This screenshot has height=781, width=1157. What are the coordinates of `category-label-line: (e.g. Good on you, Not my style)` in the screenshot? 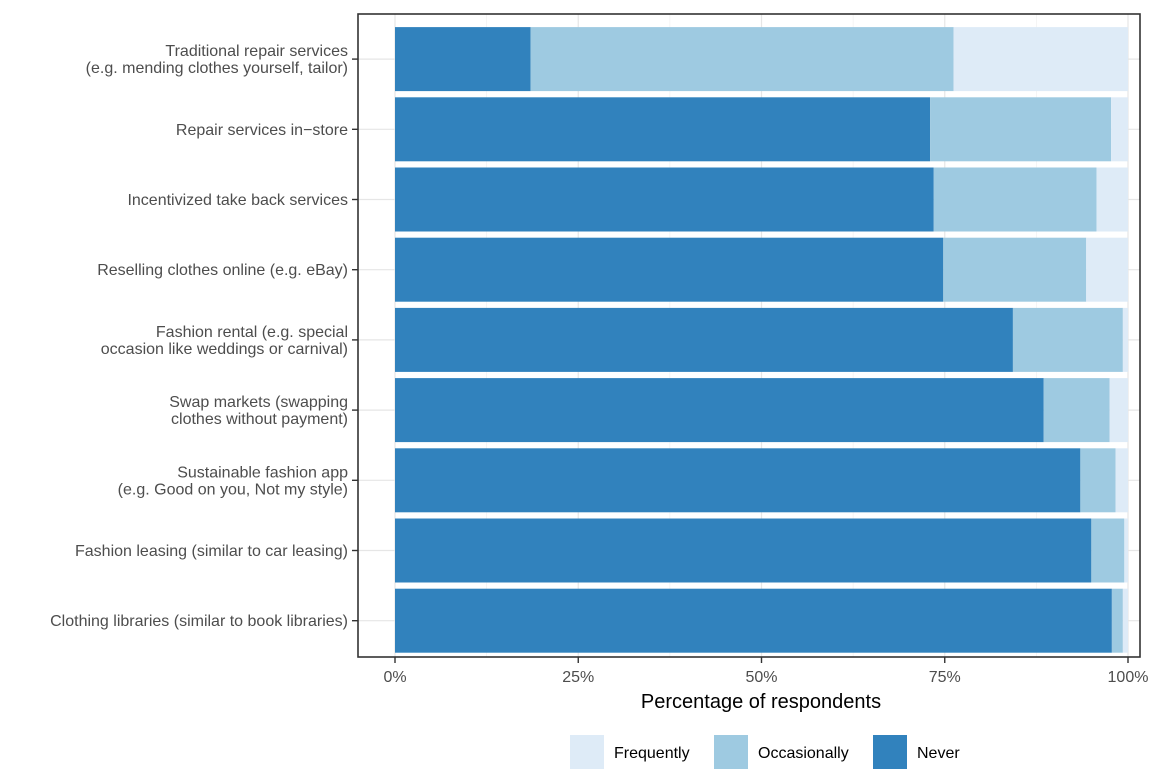 It's located at (233, 489).